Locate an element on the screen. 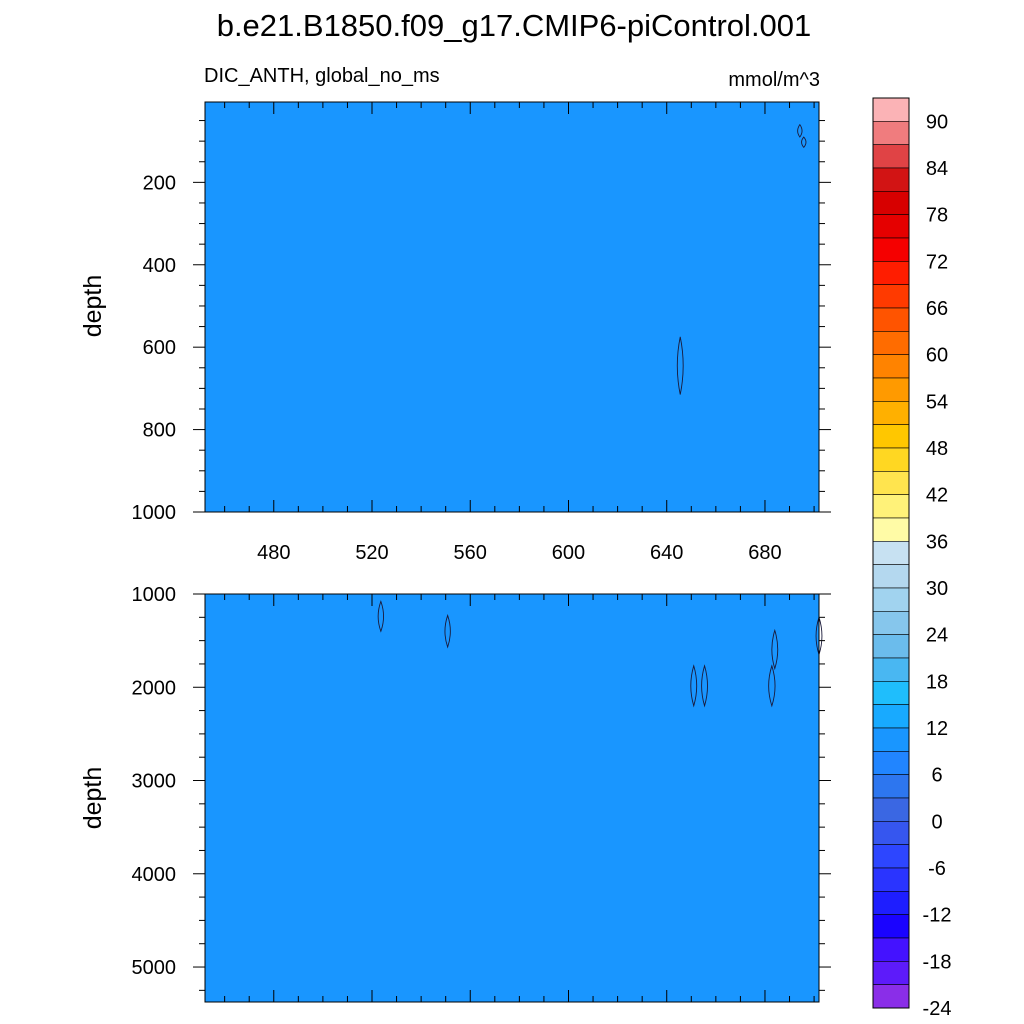 This screenshot has width=1024, height=1024. y-tick-label: 3000 is located at coordinates (154, 782).